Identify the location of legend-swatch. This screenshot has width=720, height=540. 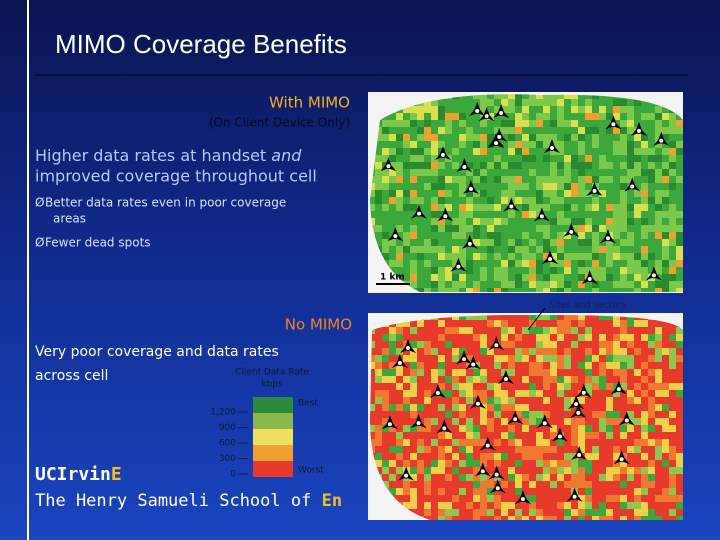
(273, 421).